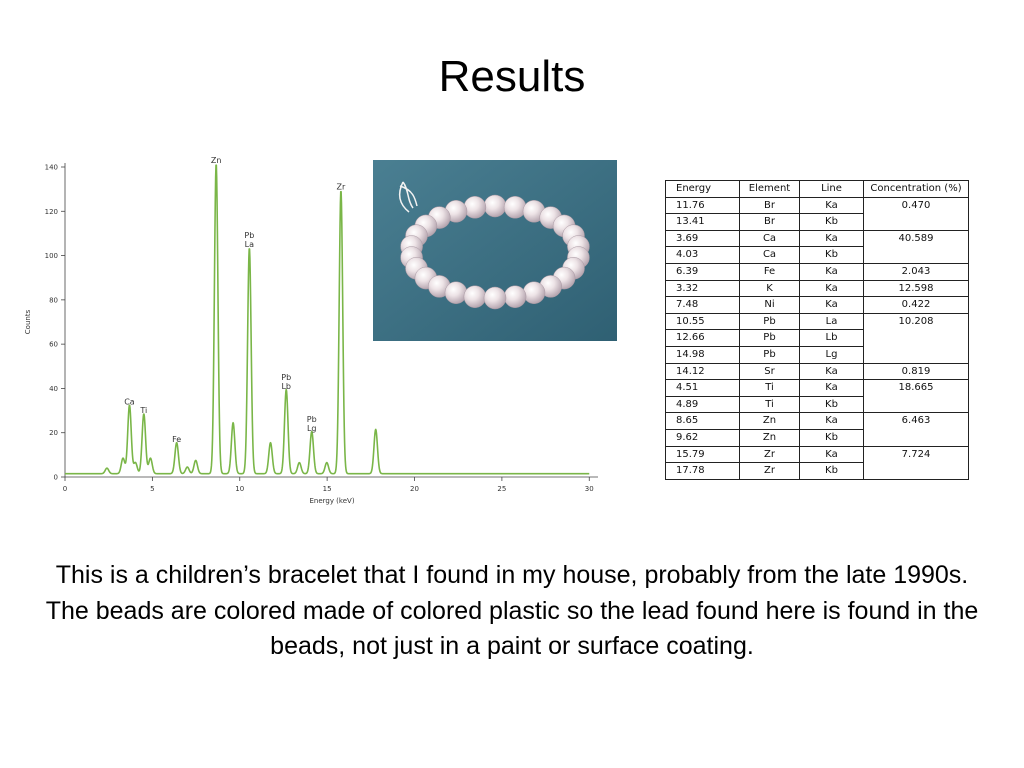 The width and height of the screenshot is (1024, 768). Describe the element at coordinates (312, 424) in the screenshot. I see `peak-label: Pb Lg` at that location.